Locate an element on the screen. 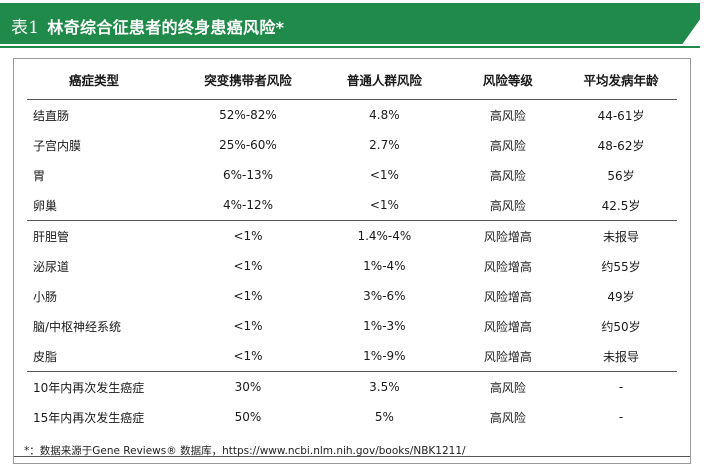  title-banner: 表1 林奇综合征患者的终身患癌风险* is located at coordinates (350, 23).